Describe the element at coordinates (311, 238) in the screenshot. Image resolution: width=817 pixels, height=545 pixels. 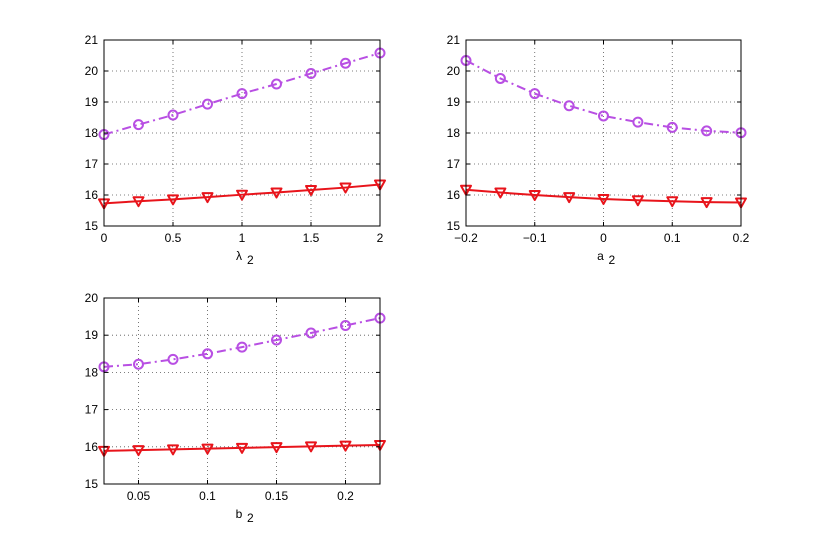
I see `x-tick-label: 1.5` at that location.